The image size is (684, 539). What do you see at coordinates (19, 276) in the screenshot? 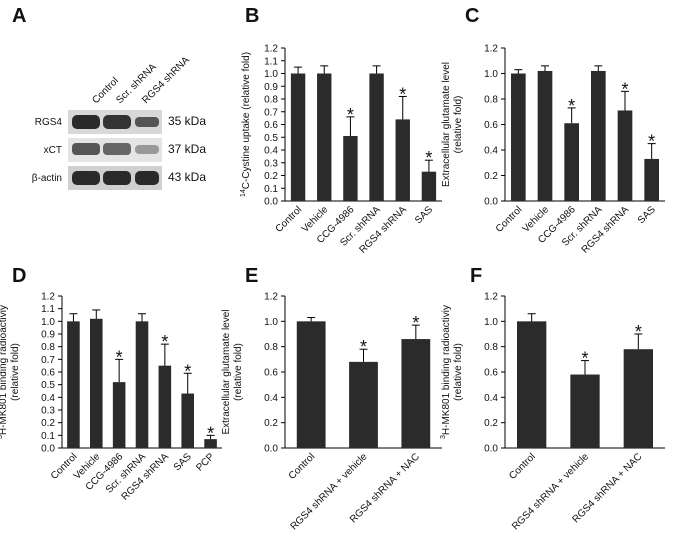
I see `panel-label: D` at bounding box center [19, 276].